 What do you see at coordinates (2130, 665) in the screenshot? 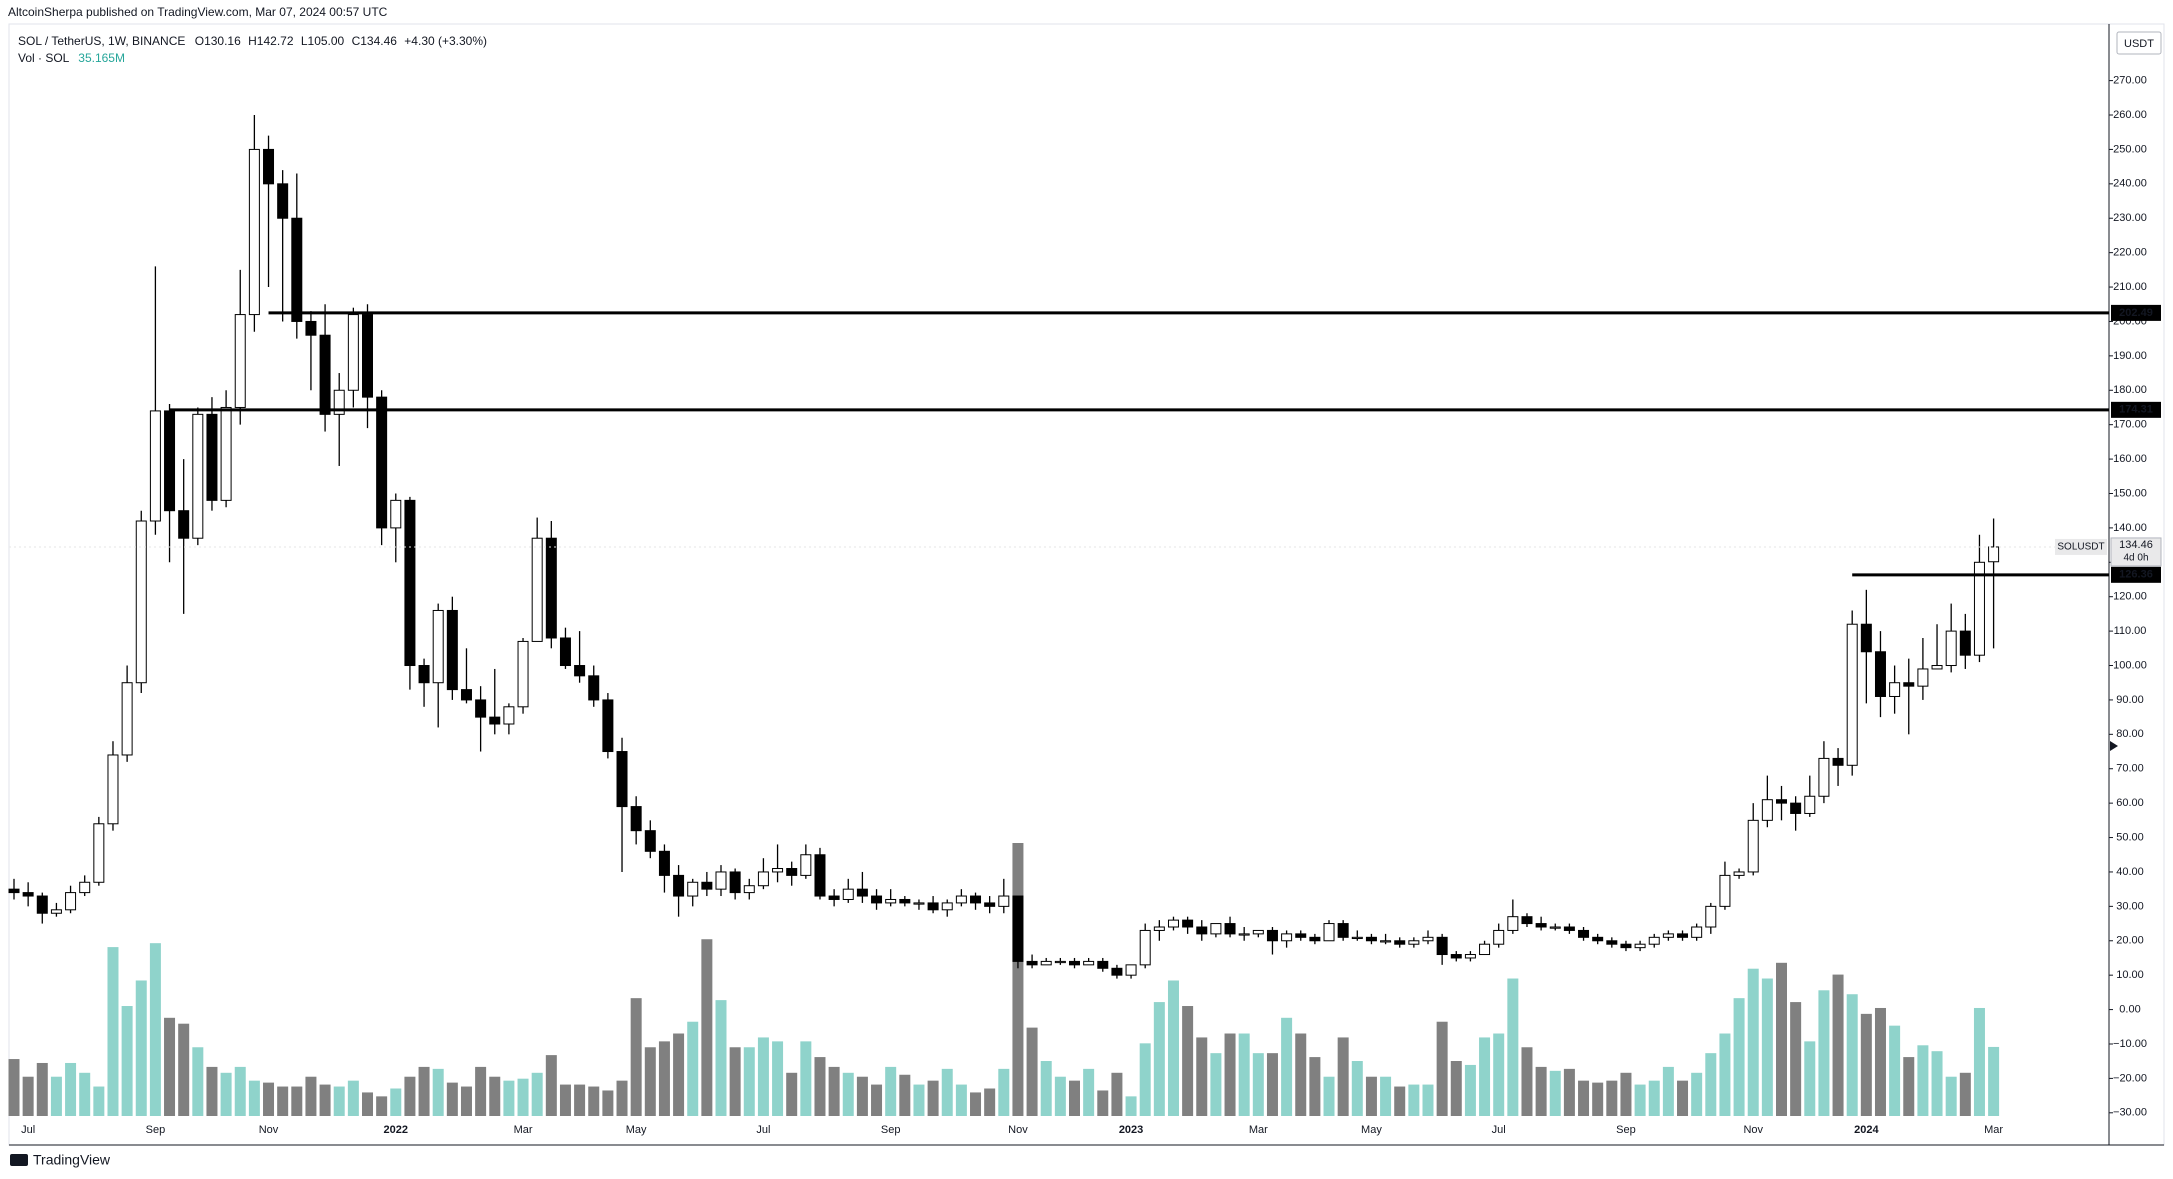
I see `y-tick-label: 100.00` at bounding box center [2130, 665].